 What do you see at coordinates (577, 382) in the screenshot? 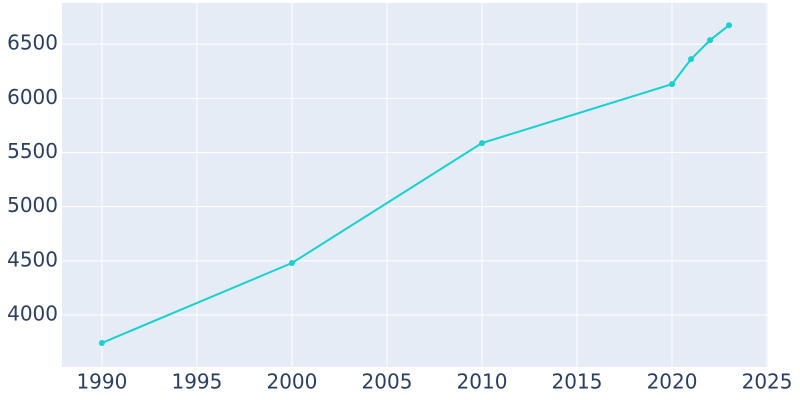
I see `x-tick-label: 2015` at bounding box center [577, 382].